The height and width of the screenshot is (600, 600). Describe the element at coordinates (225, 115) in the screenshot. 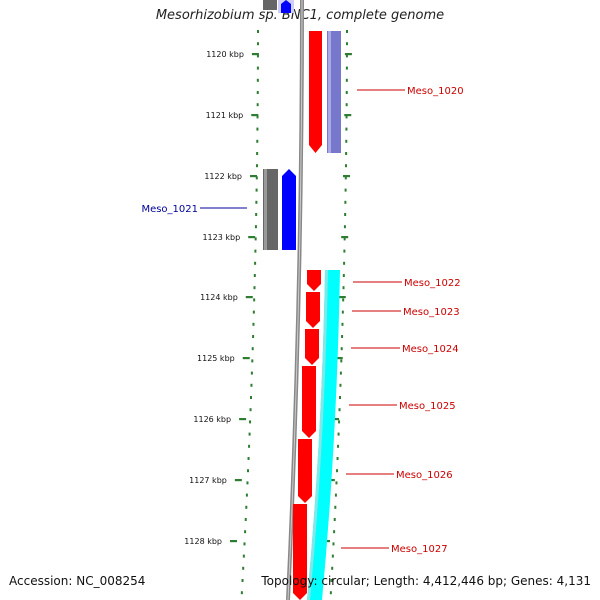

I see `tick-label: 1121 kbp` at that location.